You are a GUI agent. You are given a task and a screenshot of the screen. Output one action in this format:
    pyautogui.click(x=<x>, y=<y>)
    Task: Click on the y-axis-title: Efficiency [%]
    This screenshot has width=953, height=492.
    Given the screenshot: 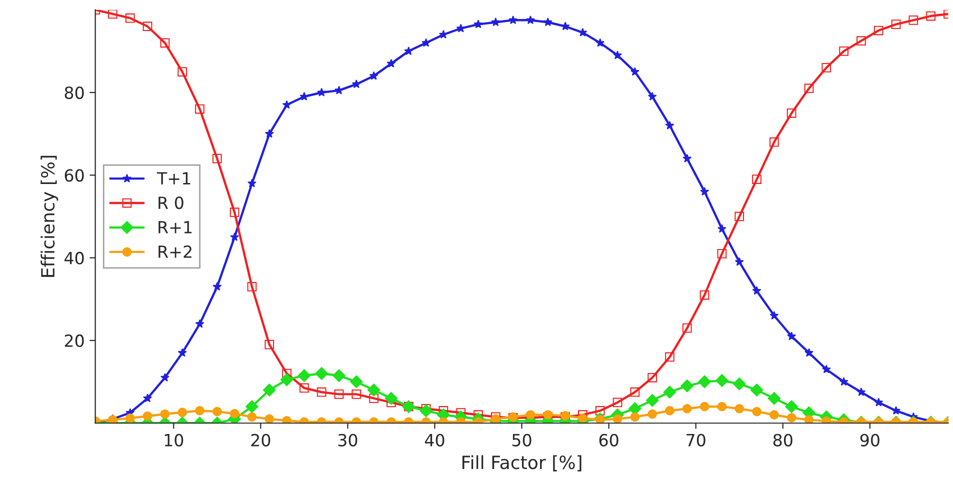 What is the action you would take?
    pyautogui.click(x=49, y=216)
    